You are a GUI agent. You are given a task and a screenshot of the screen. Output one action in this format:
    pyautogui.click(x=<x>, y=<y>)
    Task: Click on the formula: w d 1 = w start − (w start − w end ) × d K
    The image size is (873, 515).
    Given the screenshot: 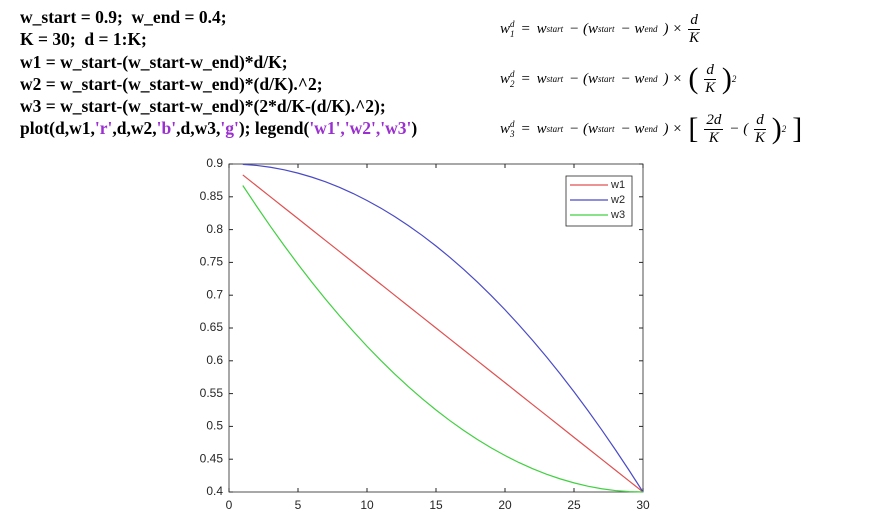 What is the action you would take?
    pyautogui.click(x=654, y=29)
    